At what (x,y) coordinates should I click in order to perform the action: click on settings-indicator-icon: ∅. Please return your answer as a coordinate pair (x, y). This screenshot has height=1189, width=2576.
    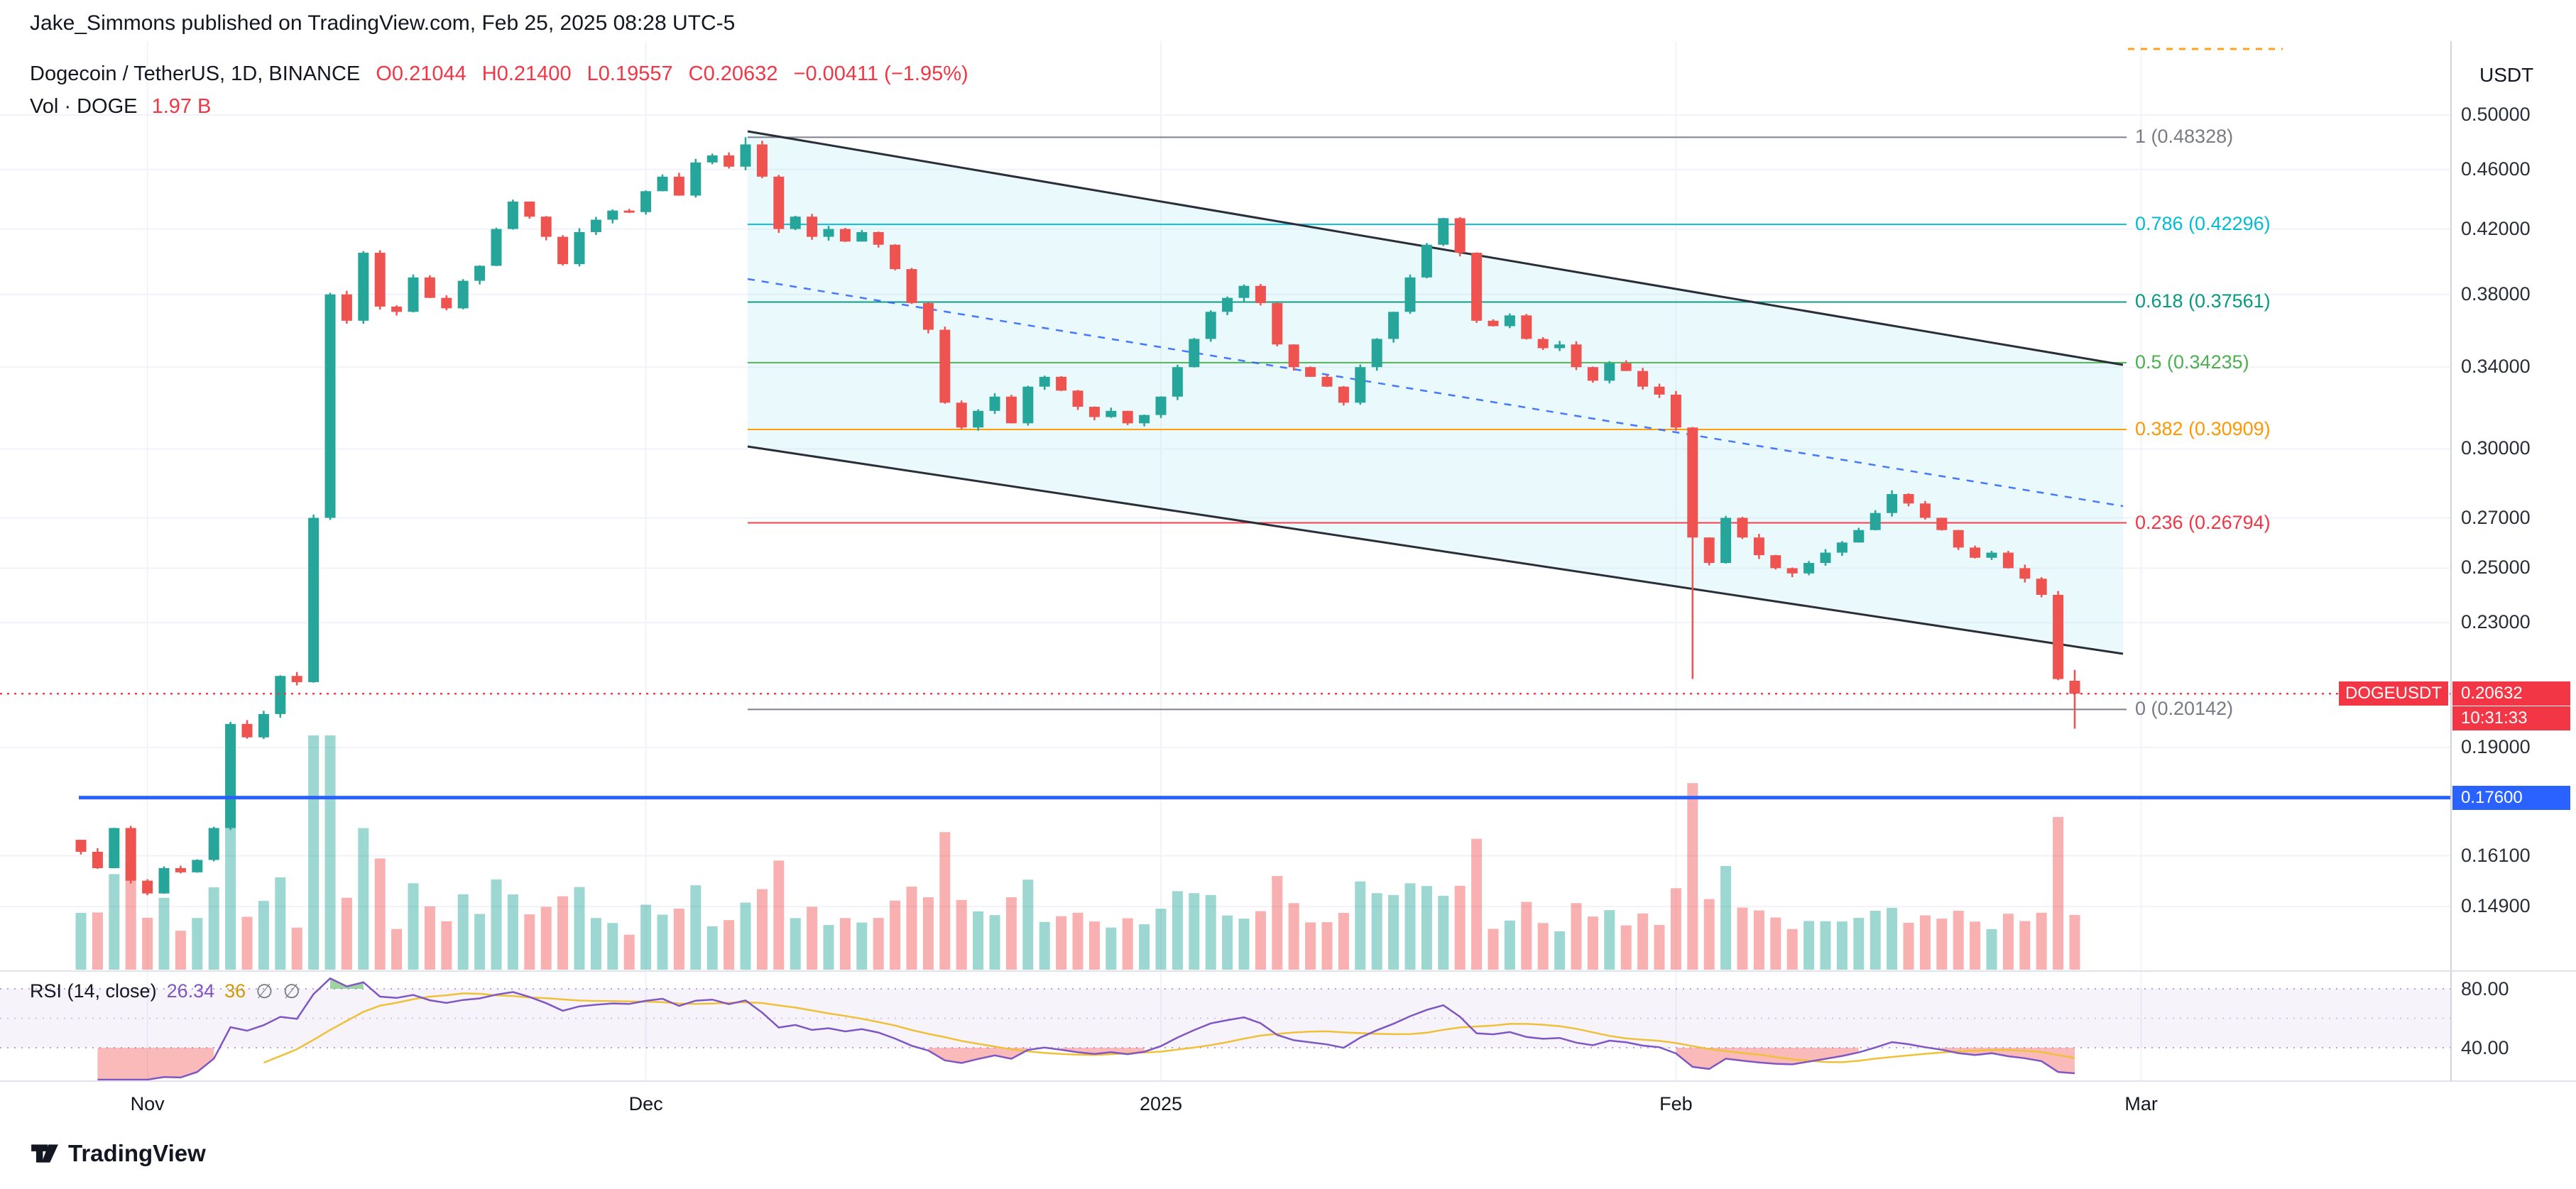
    Looking at the image, I should click on (291, 991).